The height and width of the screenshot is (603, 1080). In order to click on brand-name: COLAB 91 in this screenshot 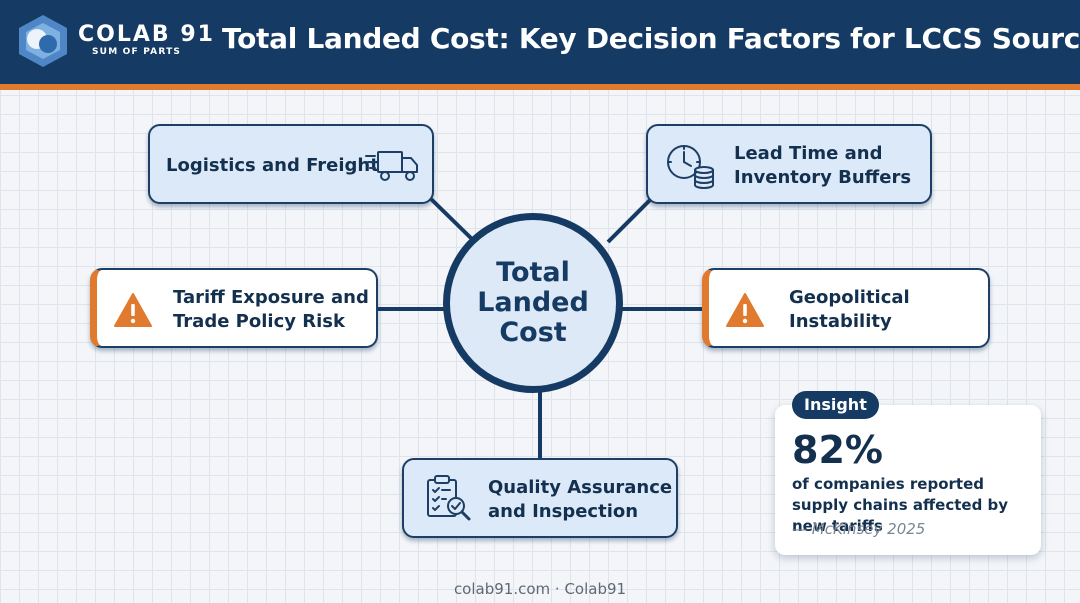, I will do `click(146, 34)`.